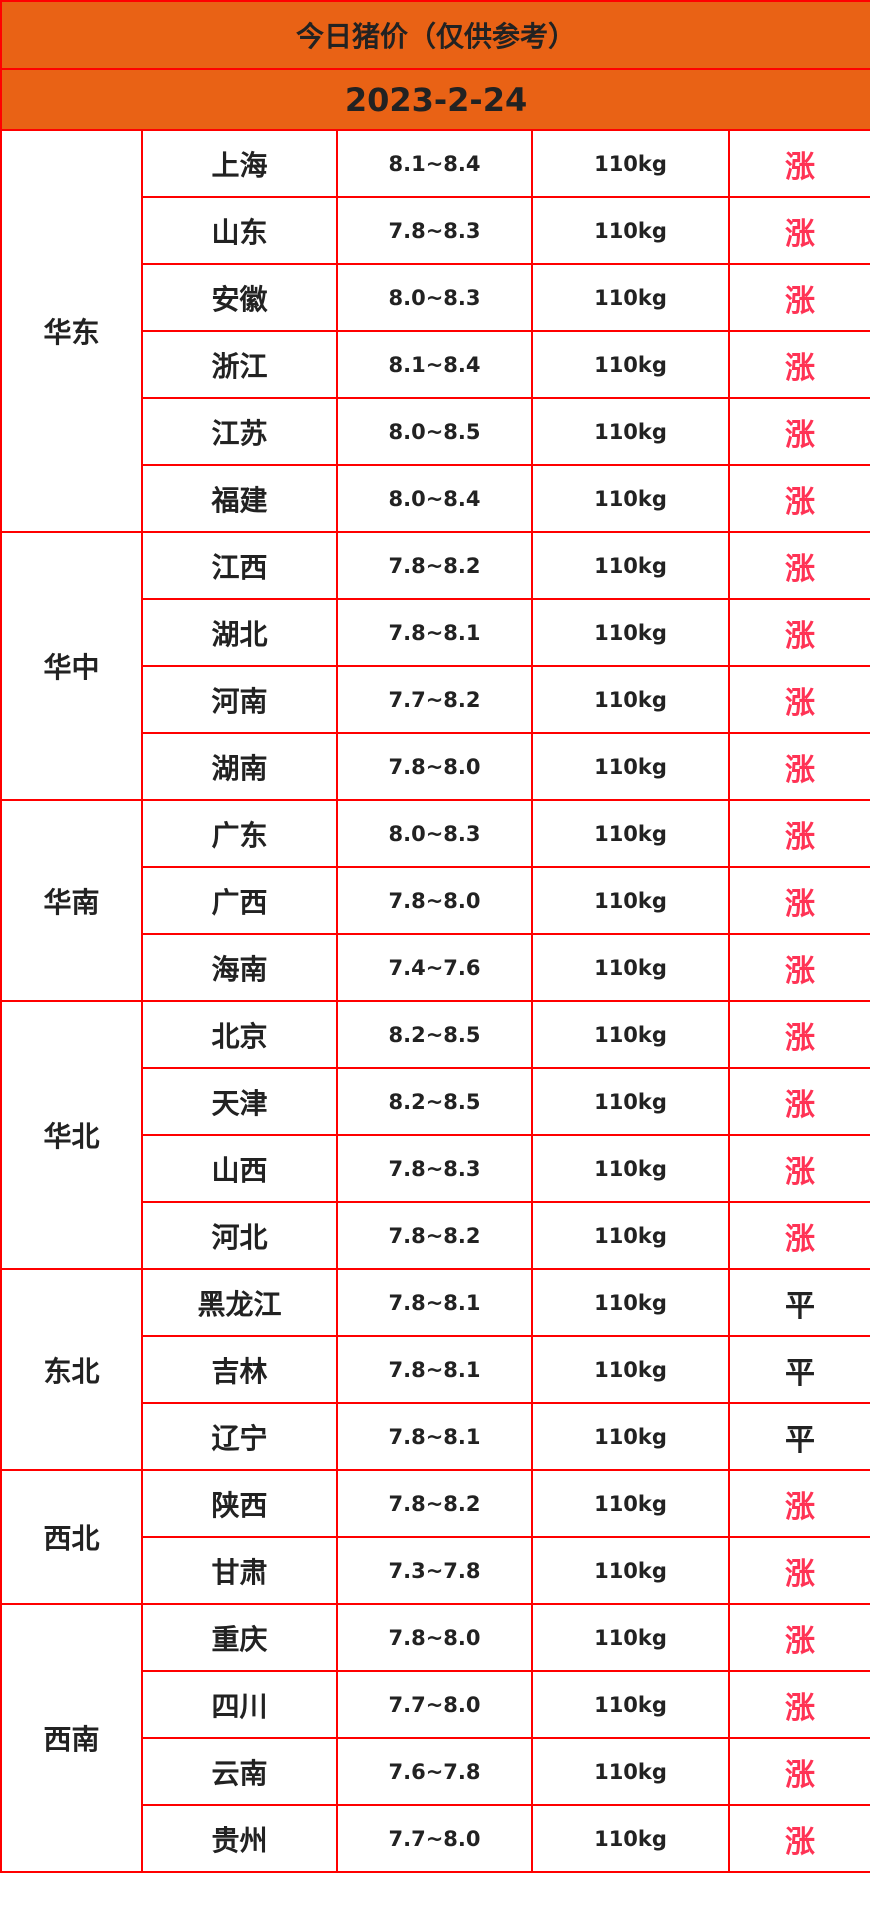 Image resolution: width=870 pixels, height=1928 pixels. Describe the element at coordinates (239, 766) in the screenshot. I see `province-cell: 湖南` at that location.